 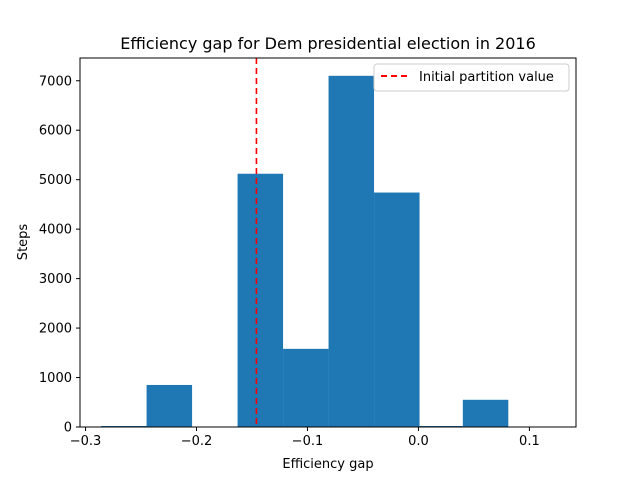 I want to click on x-axis-ticks: −0.3 −0.2 −0.1 0.0 0.1, so click(x=305, y=438).